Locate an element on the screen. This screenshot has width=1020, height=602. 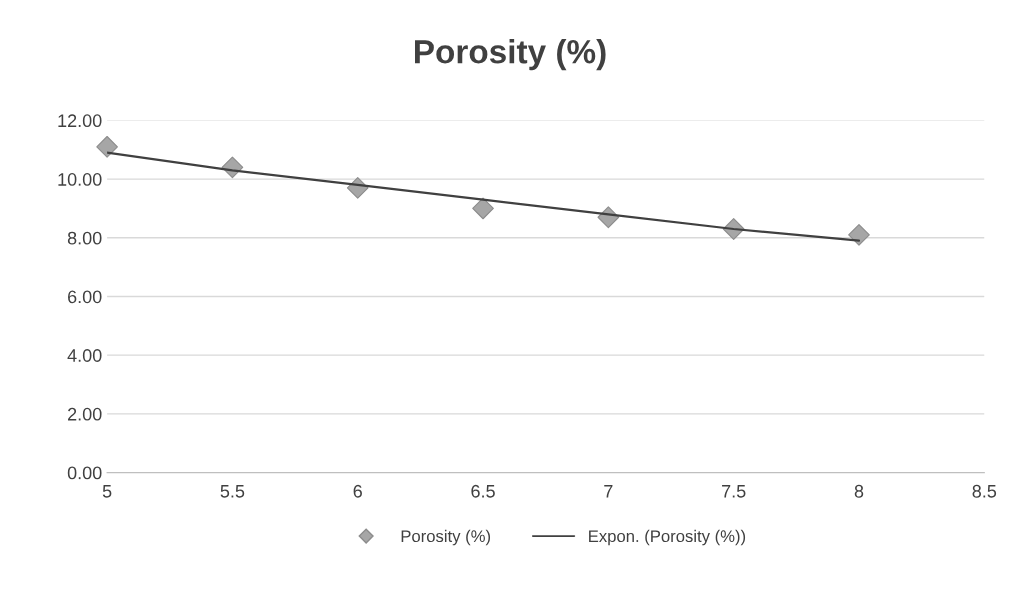
y-tick-label: 8.00 is located at coordinates (84, 238).